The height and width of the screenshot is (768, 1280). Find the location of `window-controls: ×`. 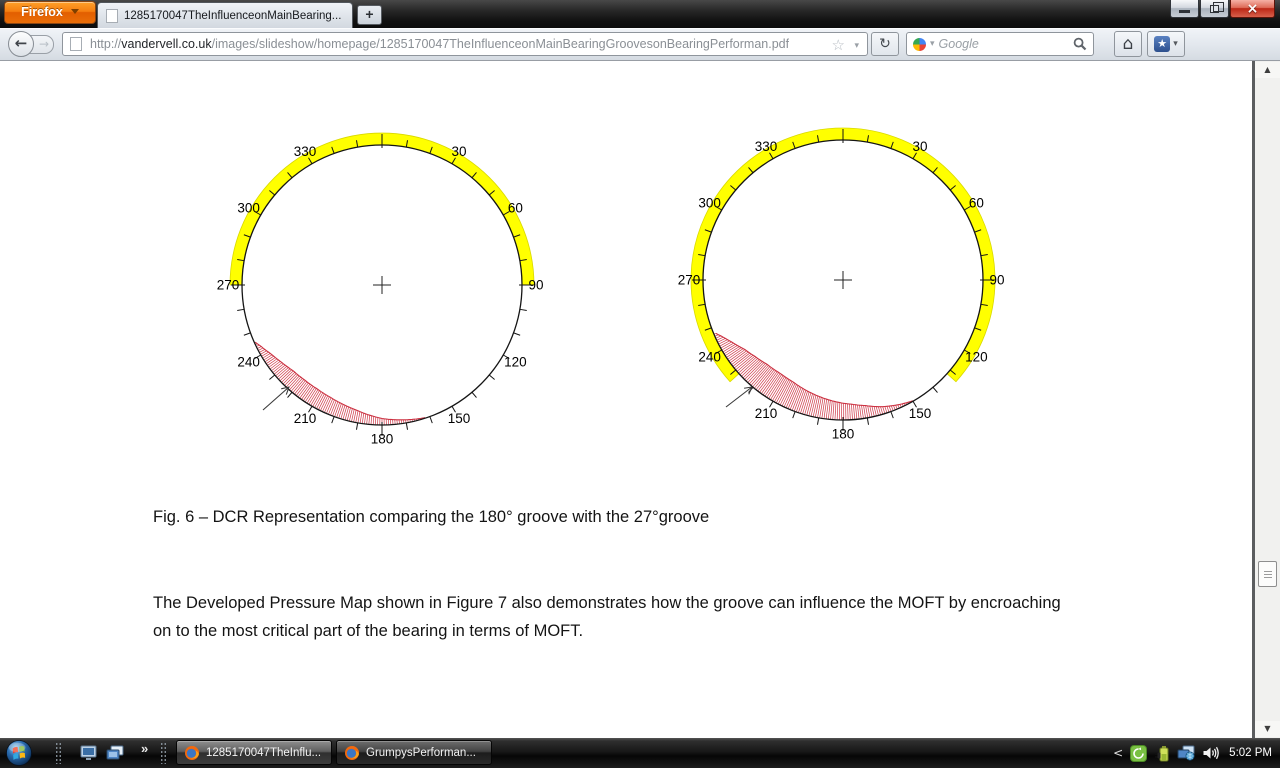

window-controls: × is located at coordinates (1222, 9).